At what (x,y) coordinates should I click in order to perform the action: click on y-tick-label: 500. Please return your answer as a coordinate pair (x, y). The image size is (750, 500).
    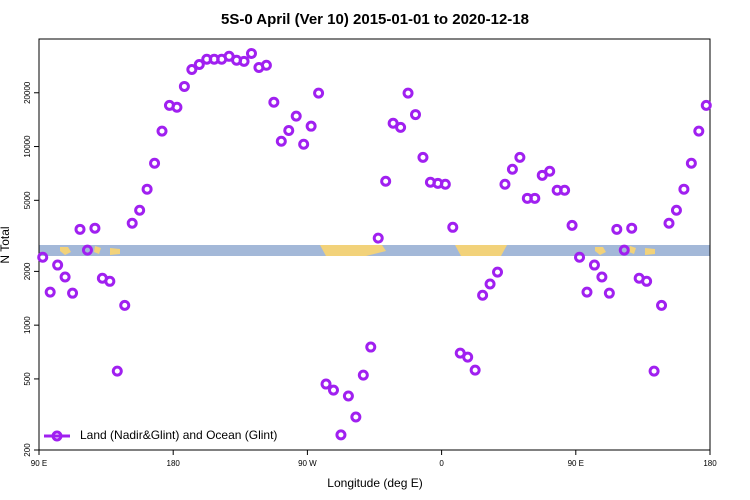
    Looking at the image, I should click on (27, 379).